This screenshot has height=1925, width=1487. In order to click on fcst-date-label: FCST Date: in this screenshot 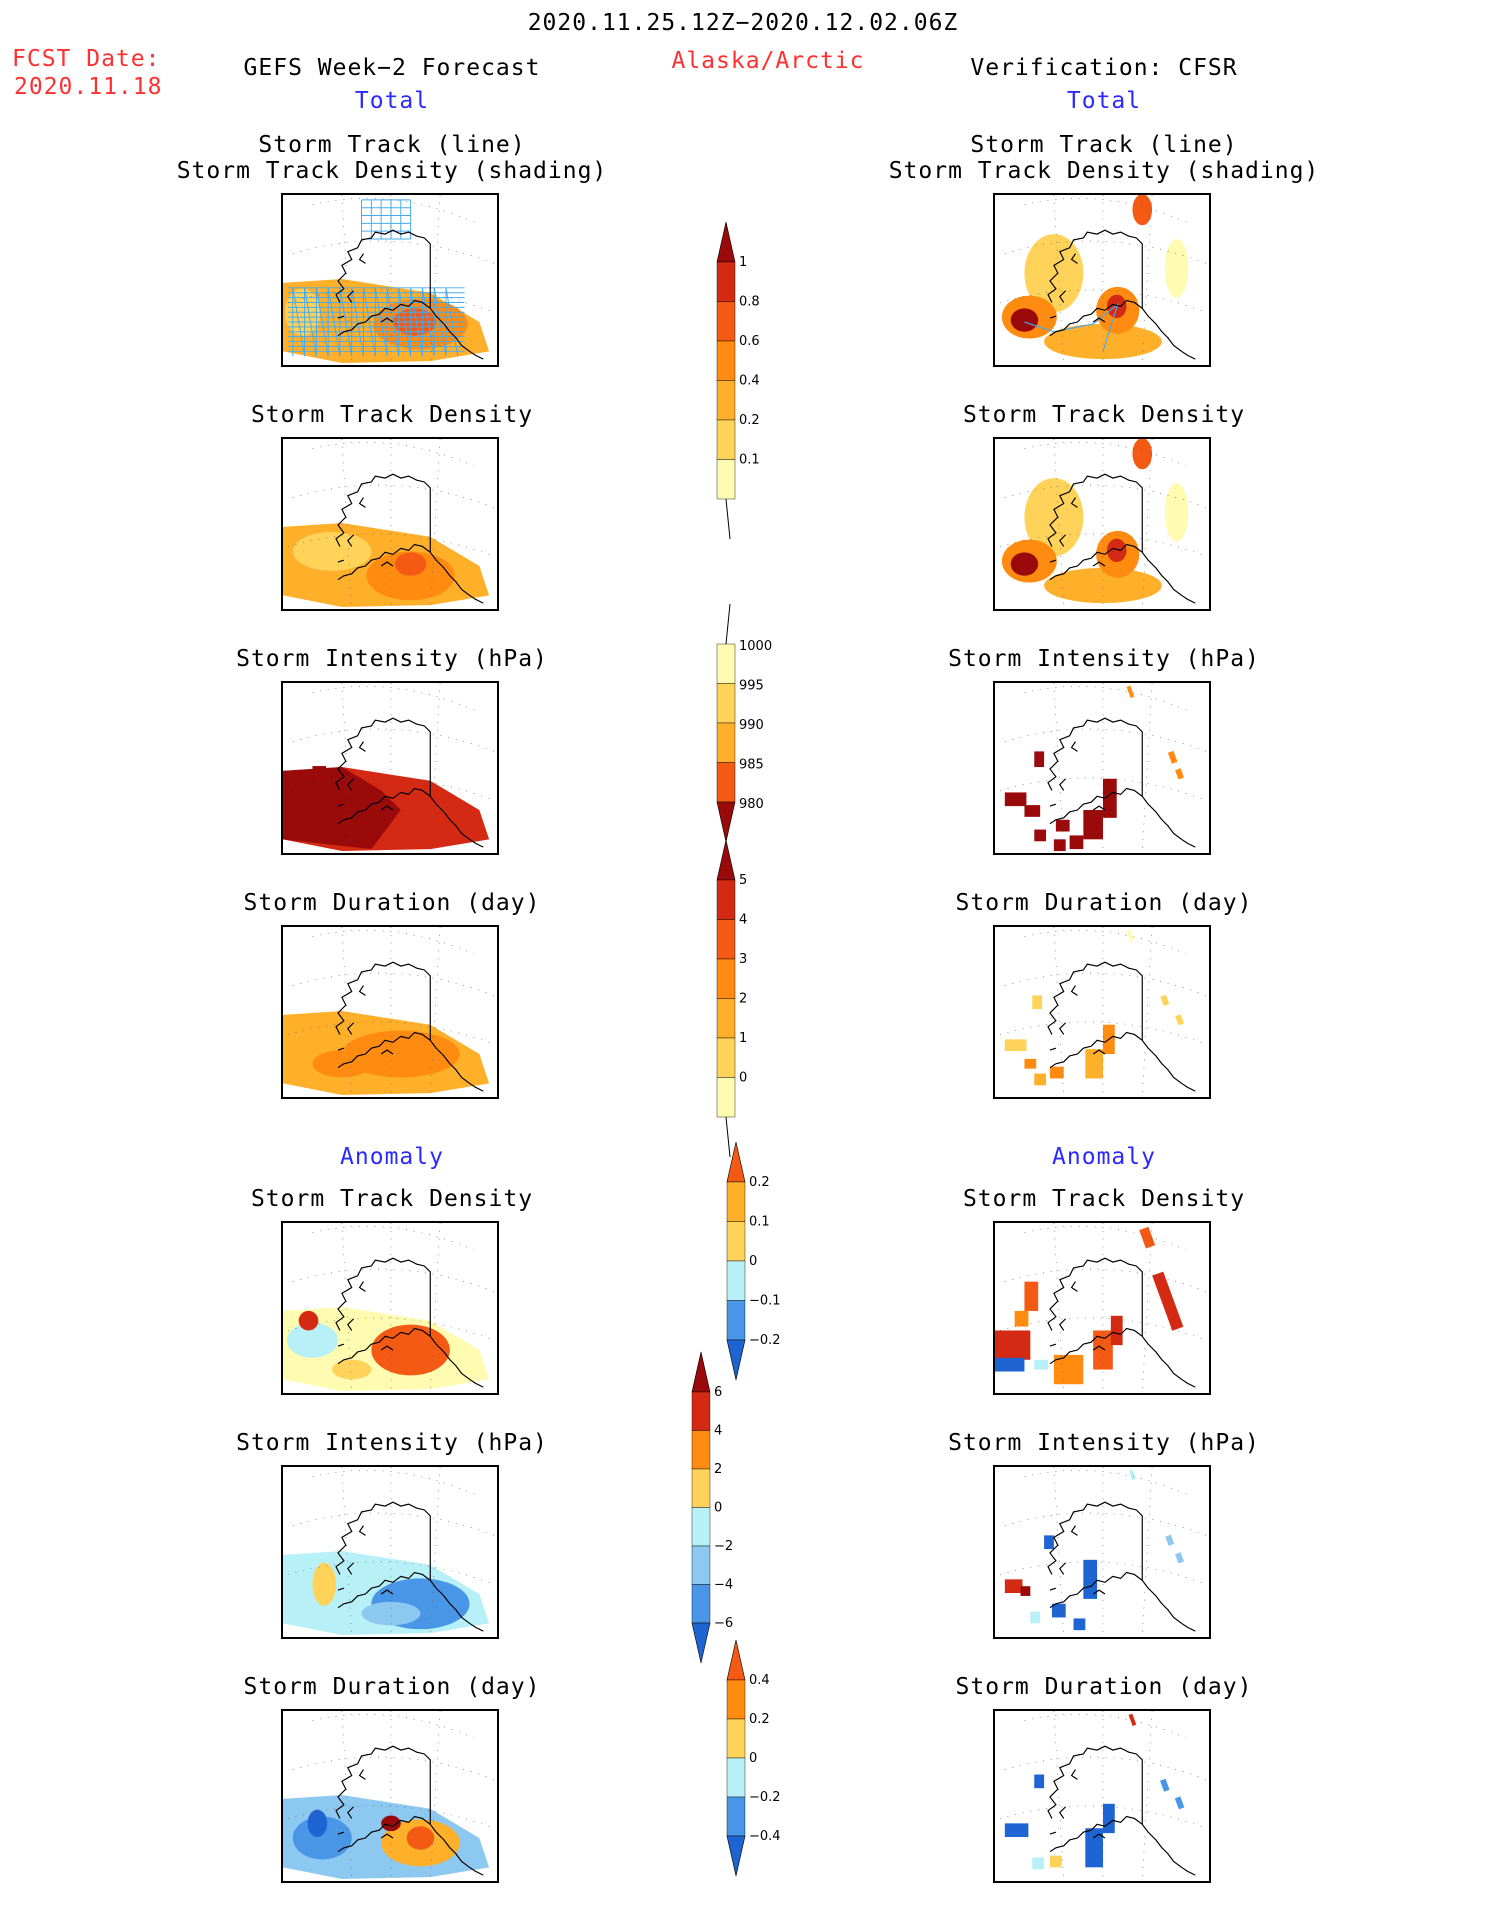, I will do `click(86, 59)`.